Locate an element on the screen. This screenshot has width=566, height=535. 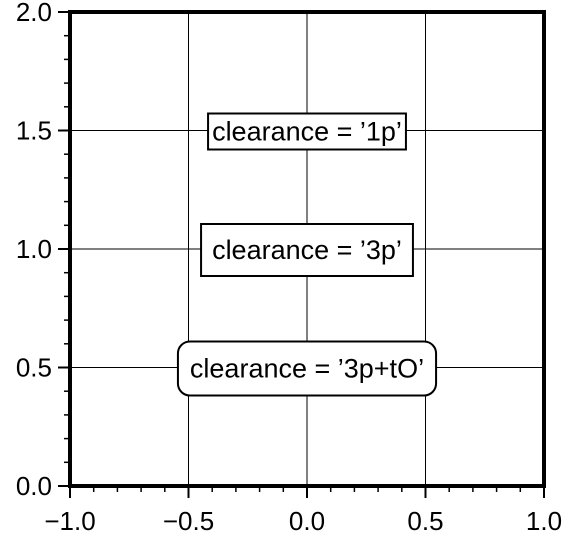
y-tick-label: 1.5 is located at coordinates (34, 131).